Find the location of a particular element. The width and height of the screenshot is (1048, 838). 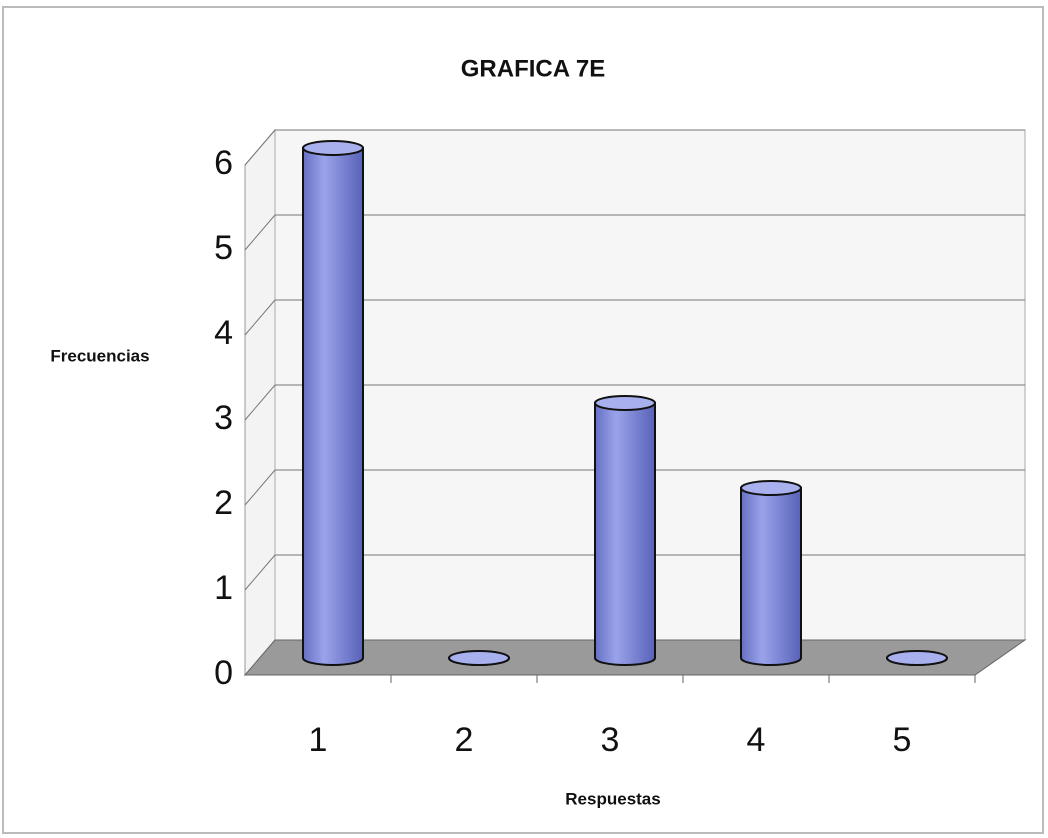

y-axis-label: Frecuencias is located at coordinates (99, 355).